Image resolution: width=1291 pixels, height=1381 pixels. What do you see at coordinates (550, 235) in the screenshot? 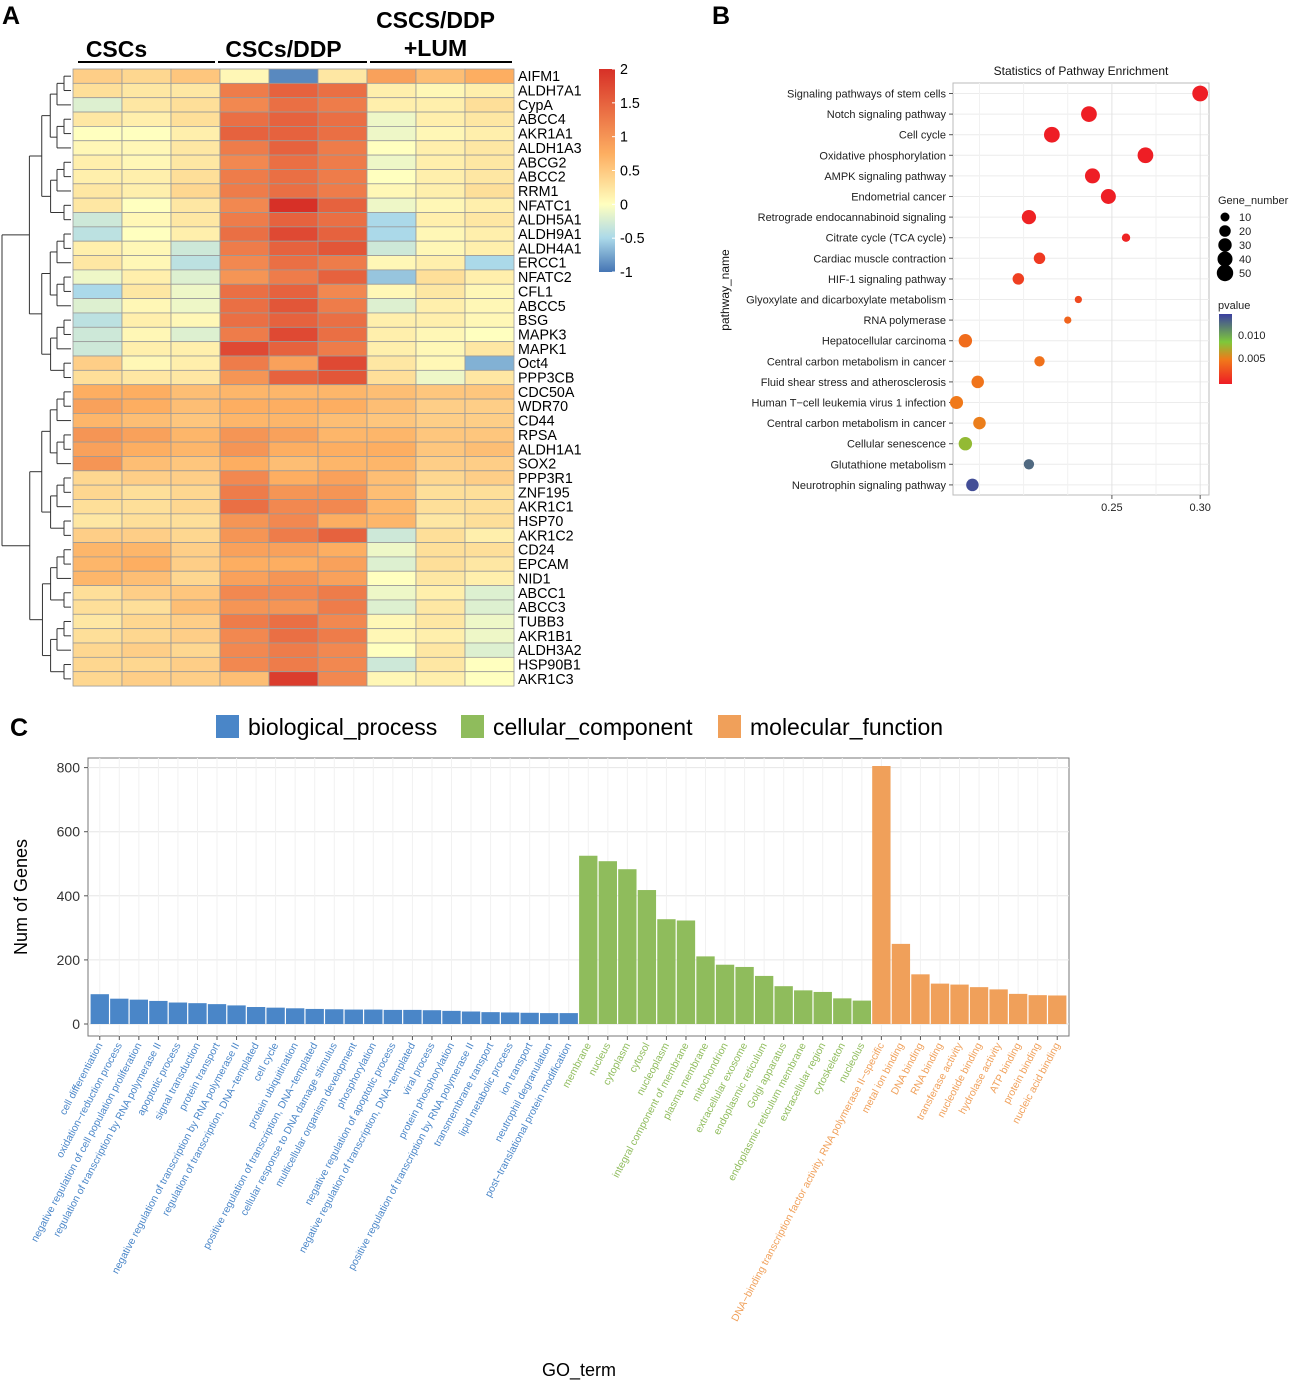
I see `gene-label: ALDH9A1` at bounding box center [550, 235].